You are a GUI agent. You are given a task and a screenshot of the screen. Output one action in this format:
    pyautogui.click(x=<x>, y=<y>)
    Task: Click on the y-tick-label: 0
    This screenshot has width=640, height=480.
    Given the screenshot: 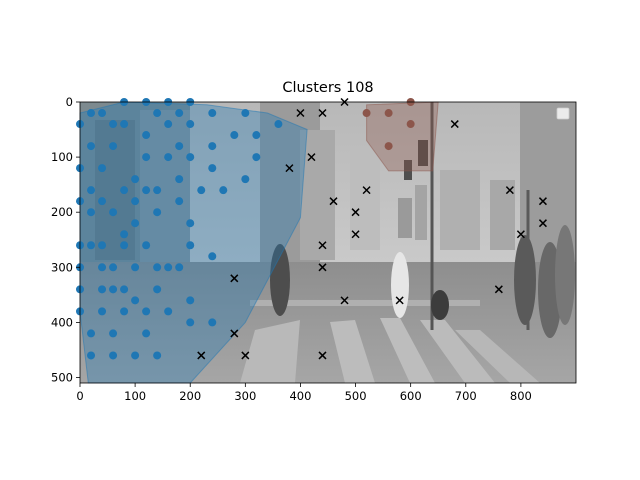 What is the action you would take?
    pyautogui.click(x=69, y=102)
    